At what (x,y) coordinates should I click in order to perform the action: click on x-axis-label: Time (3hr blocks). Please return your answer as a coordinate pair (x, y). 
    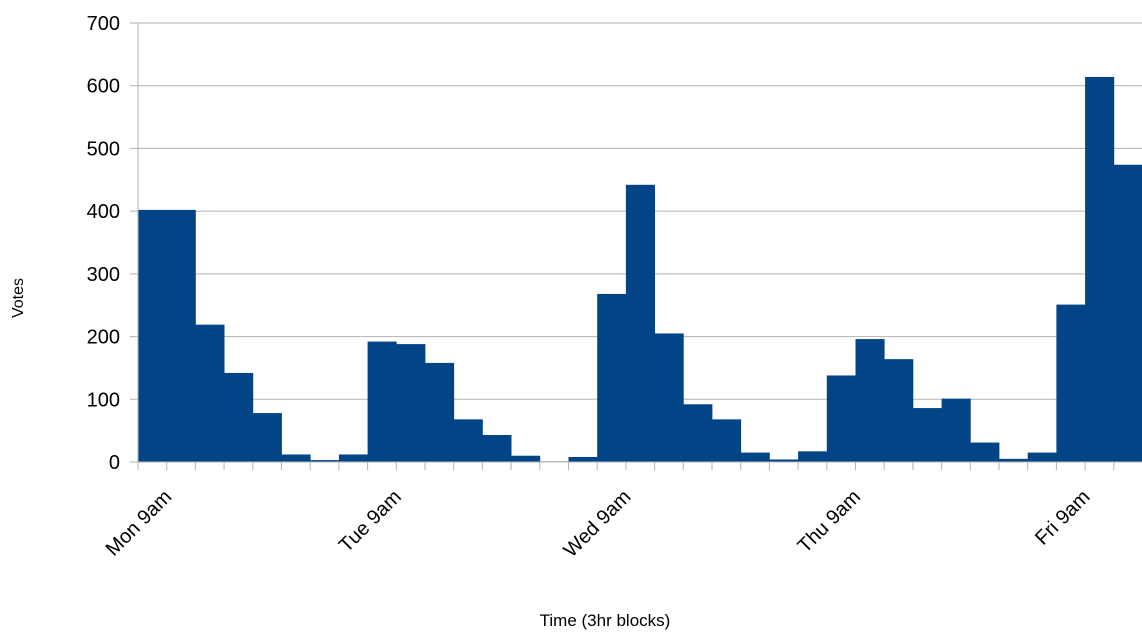
    Looking at the image, I should click on (605, 620).